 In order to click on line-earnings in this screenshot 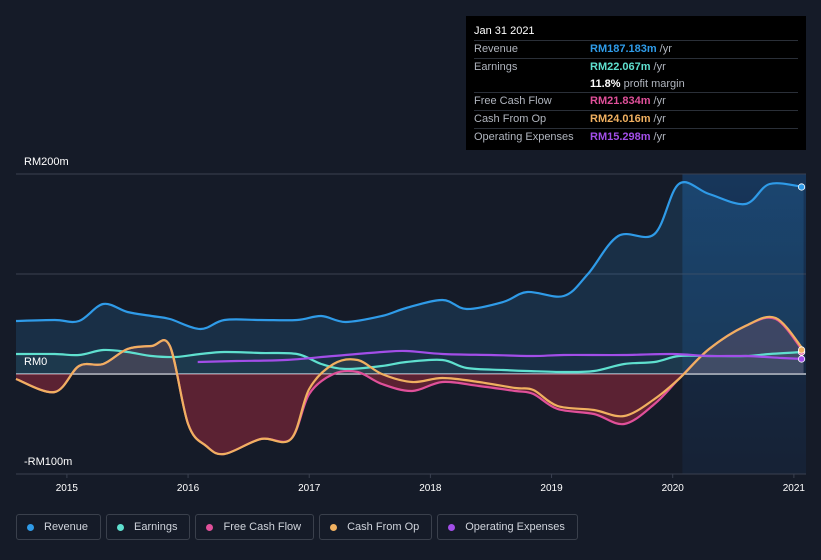, I will do `click(409, 361)`.